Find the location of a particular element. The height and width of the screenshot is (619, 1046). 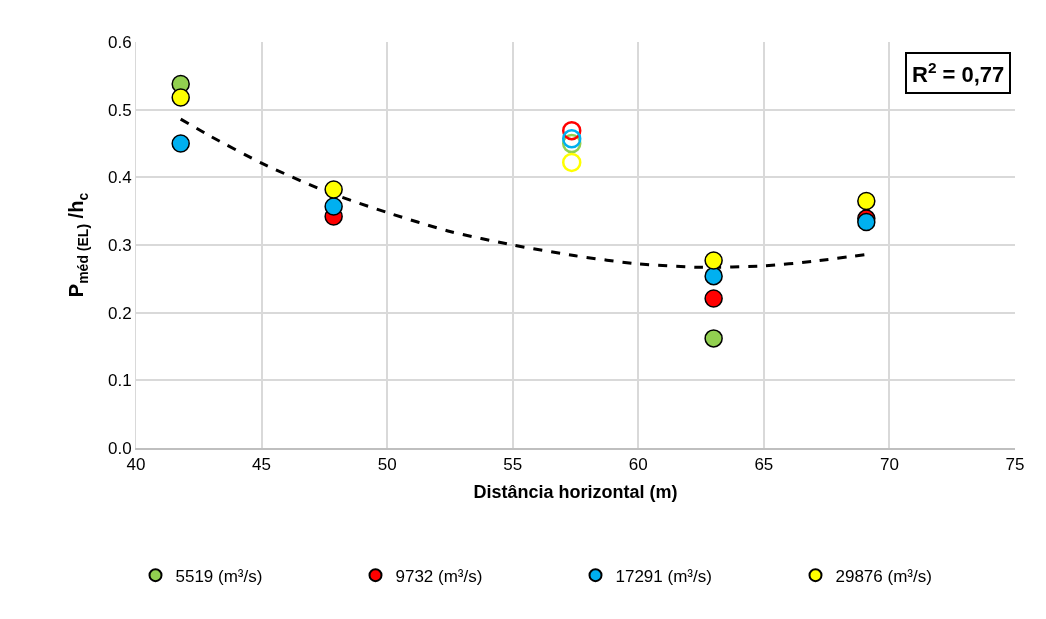

x-tick-label: 50 is located at coordinates (387, 465).